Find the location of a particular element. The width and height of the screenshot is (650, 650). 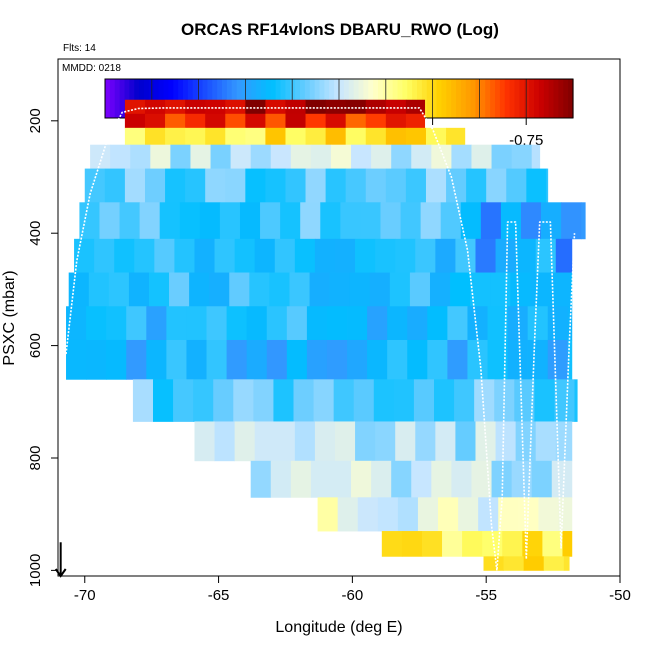

y-tick-label: 800 is located at coordinates (35, 457).